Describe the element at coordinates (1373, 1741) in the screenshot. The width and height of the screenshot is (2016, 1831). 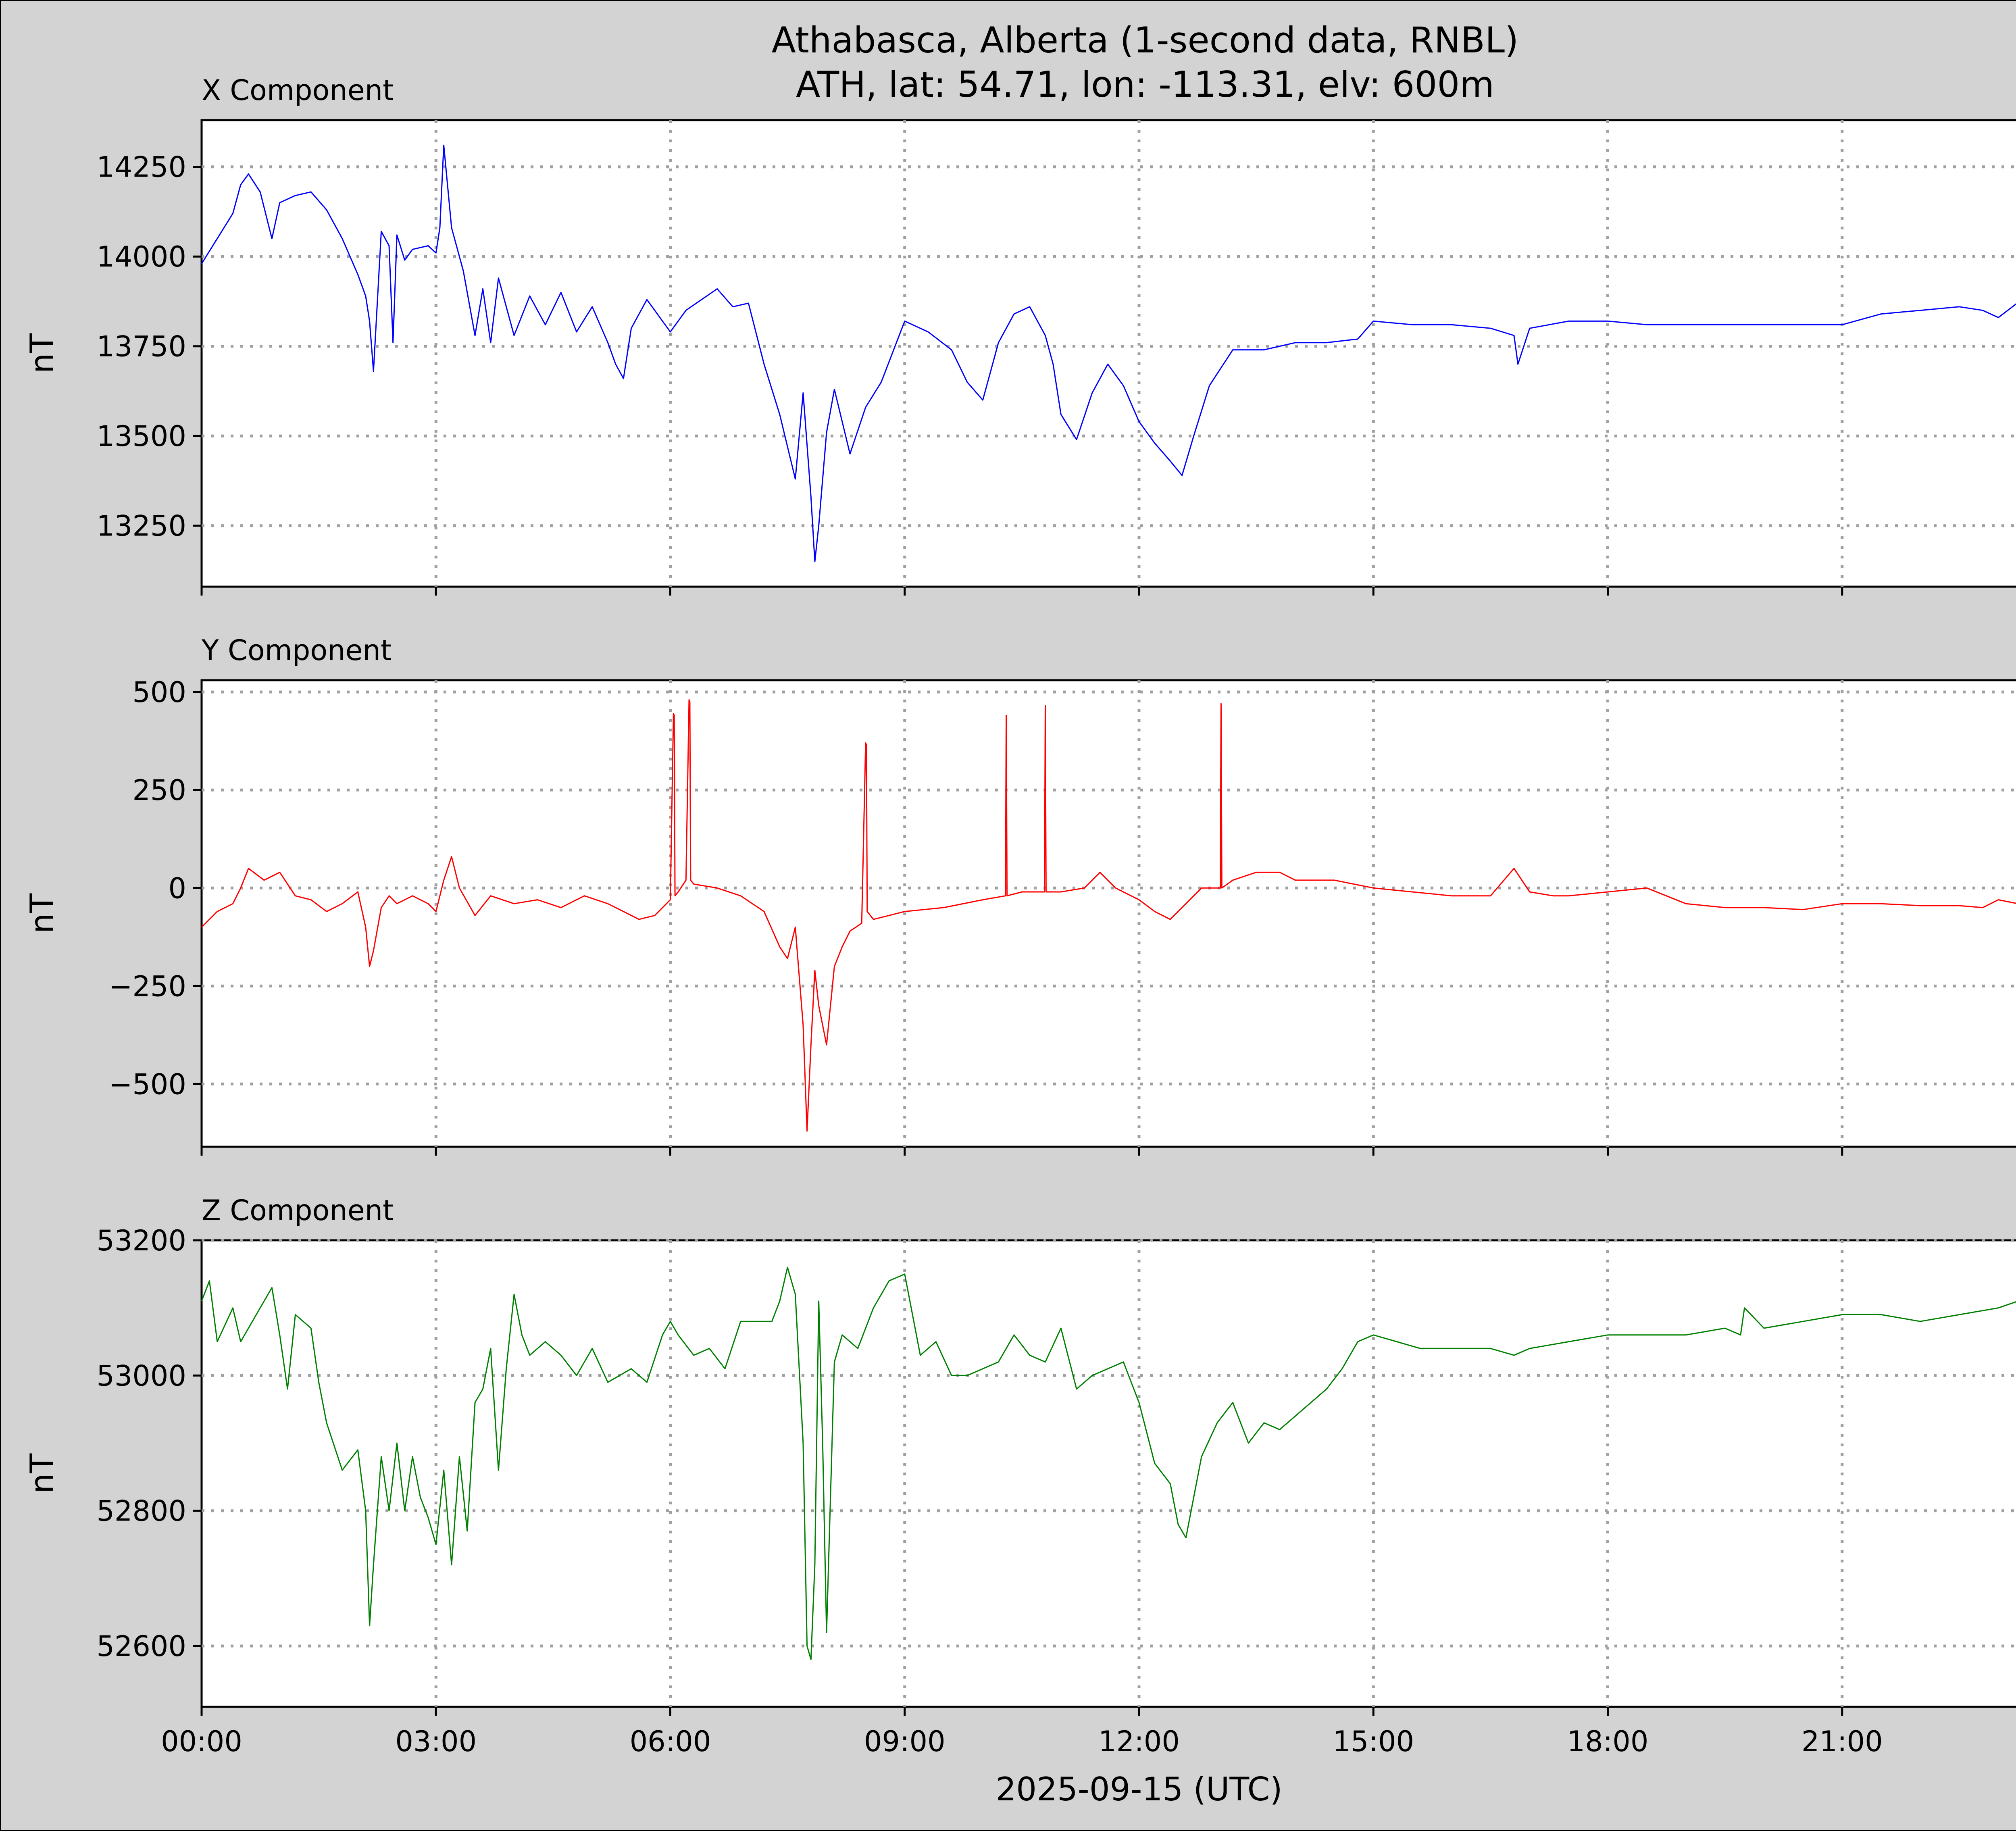
I see `x-tick-label: 15:00` at that location.